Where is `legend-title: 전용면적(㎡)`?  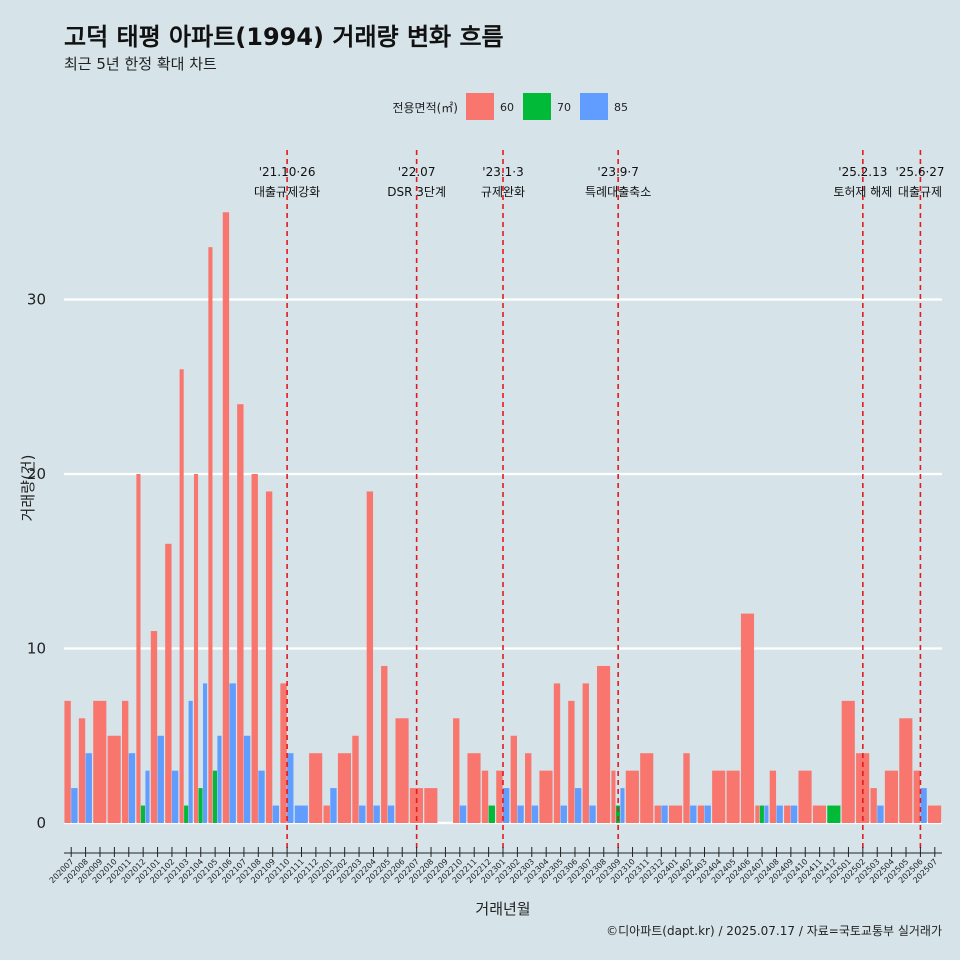
legend-title: 전용면적(㎡) is located at coordinates (425, 108).